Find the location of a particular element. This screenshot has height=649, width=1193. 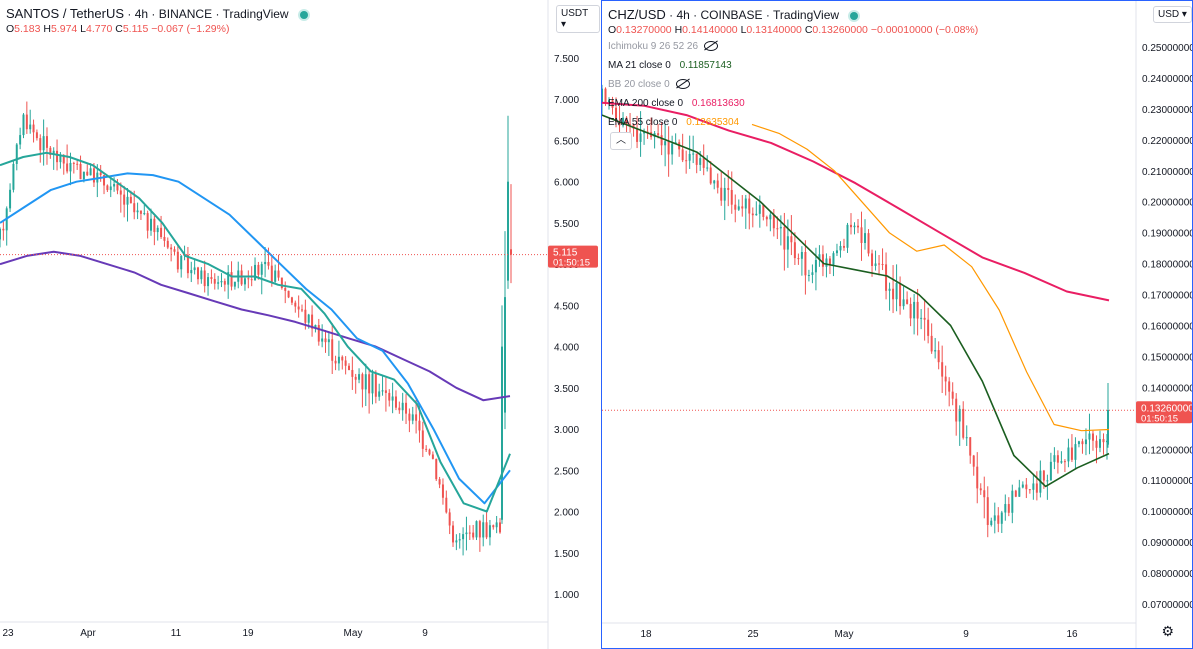

indicator-row: MA 21 close 0 0.11857143 is located at coordinates (670, 65).